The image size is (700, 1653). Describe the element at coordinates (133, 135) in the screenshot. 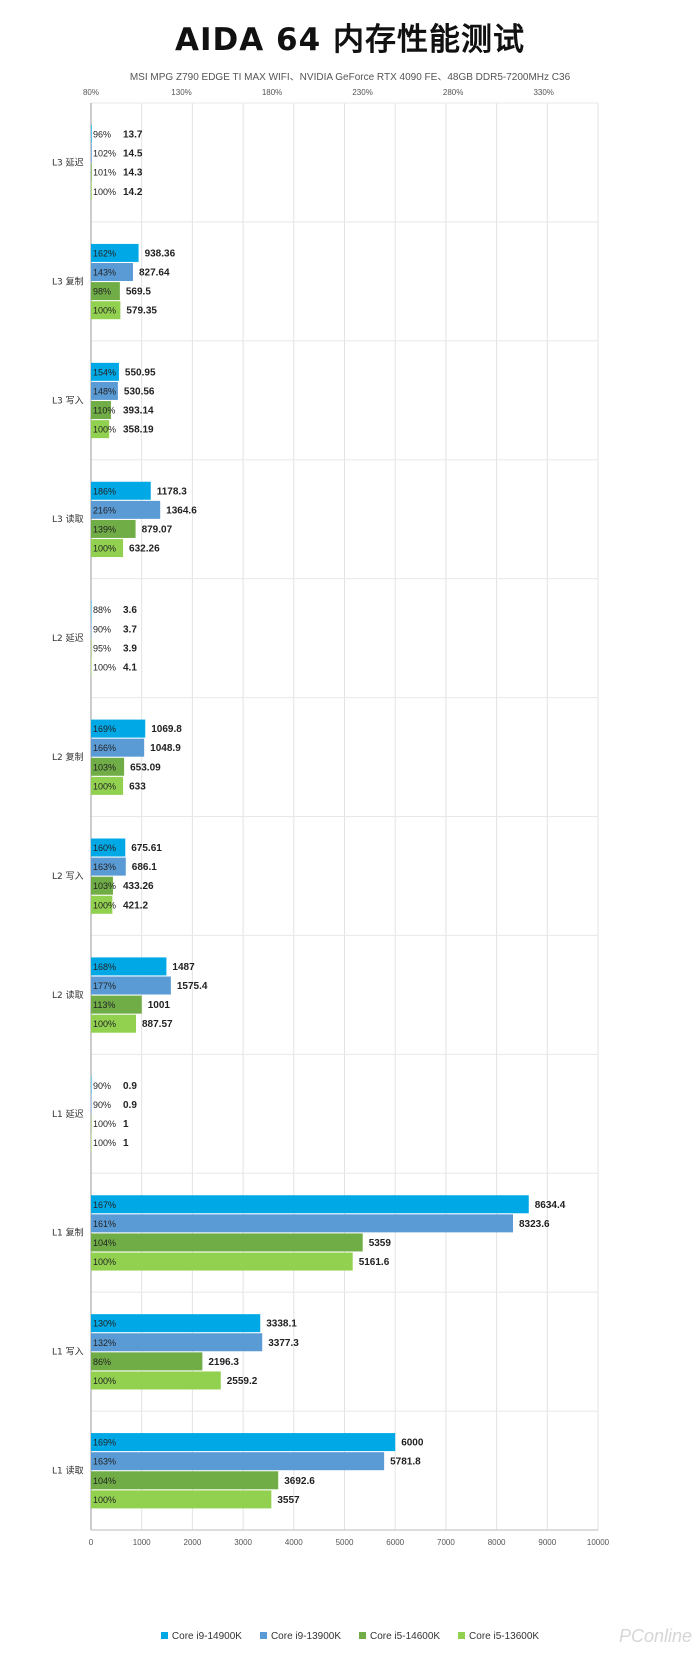

I see `bar-value-label: 13.7` at that location.